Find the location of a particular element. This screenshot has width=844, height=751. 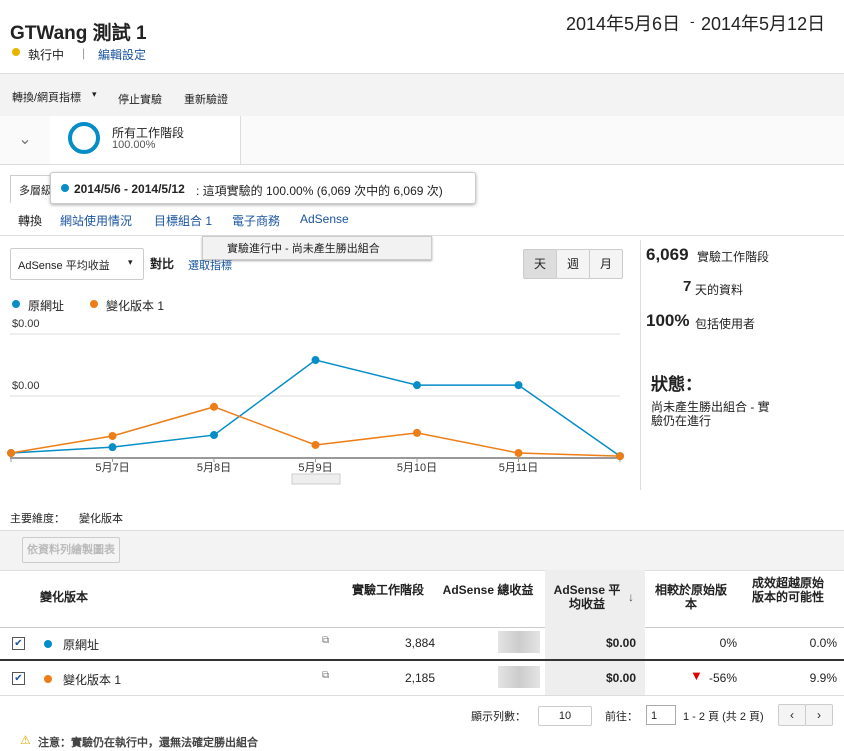

toolbar-item: 停止實驗 is located at coordinates (140, 99).